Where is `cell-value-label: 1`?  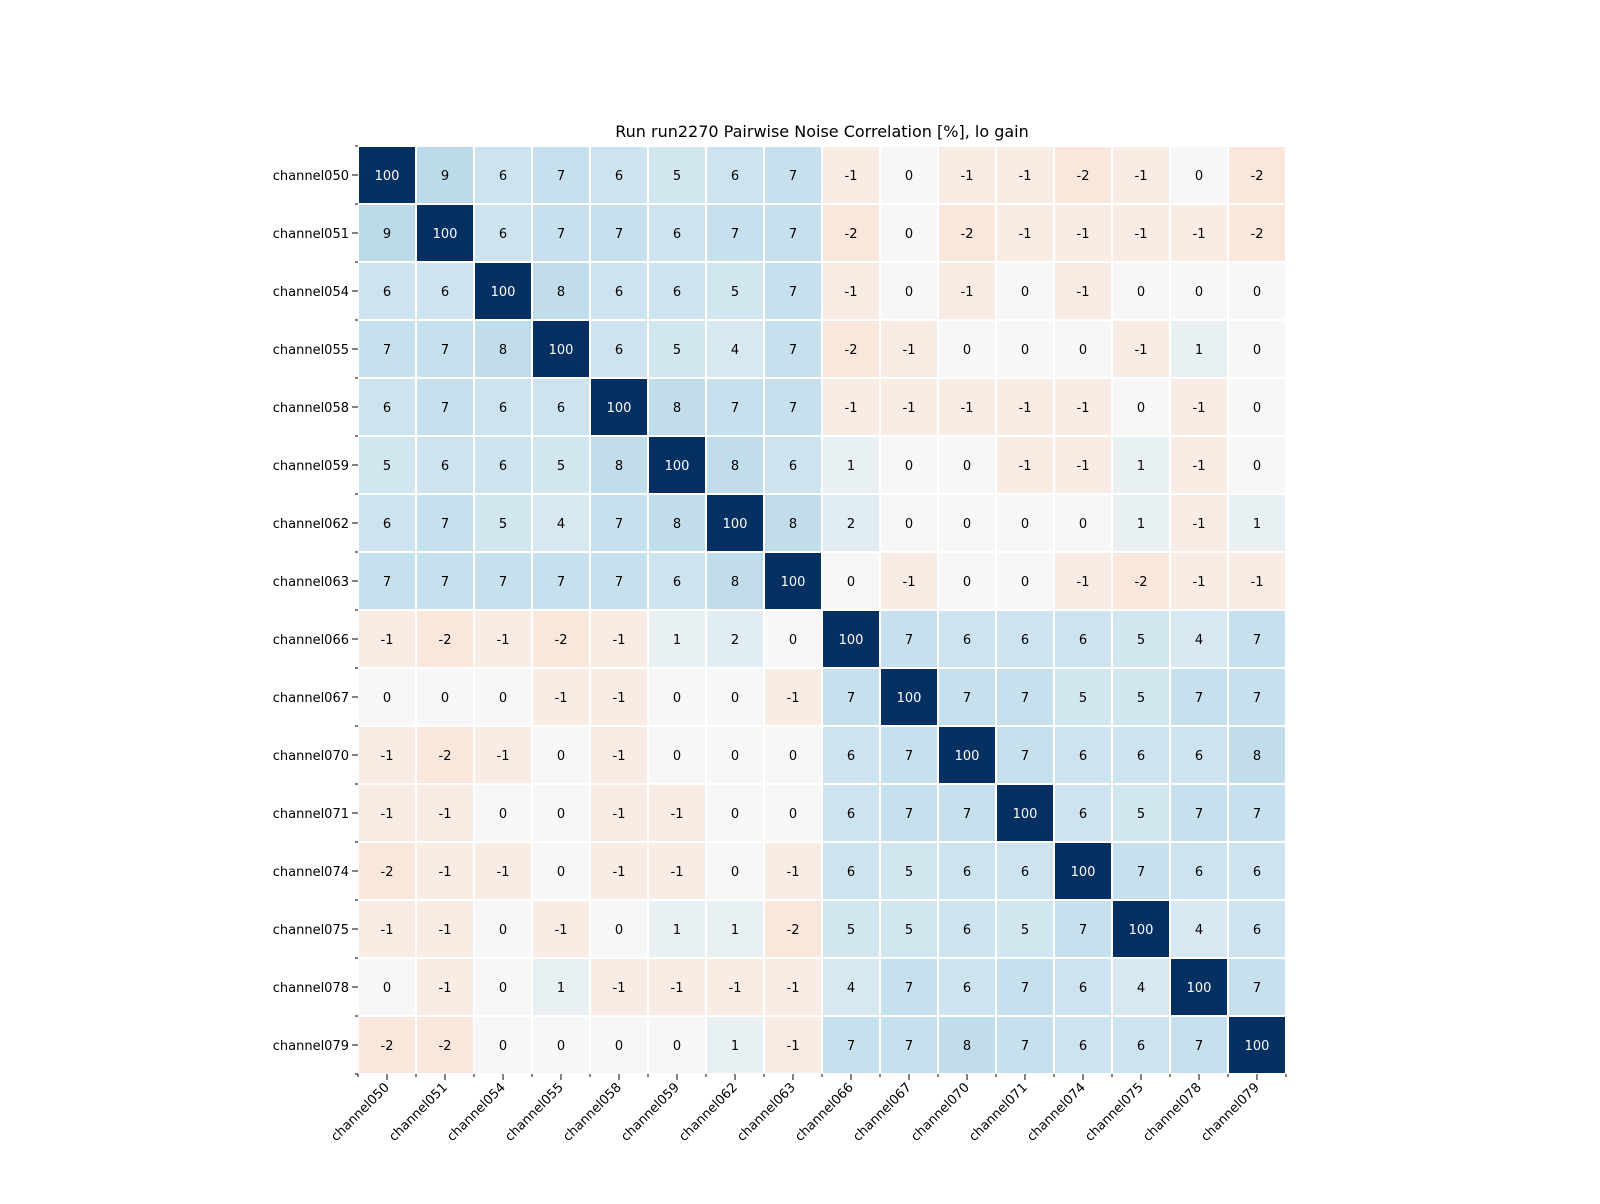
cell-value-label: 1 is located at coordinates (677, 930).